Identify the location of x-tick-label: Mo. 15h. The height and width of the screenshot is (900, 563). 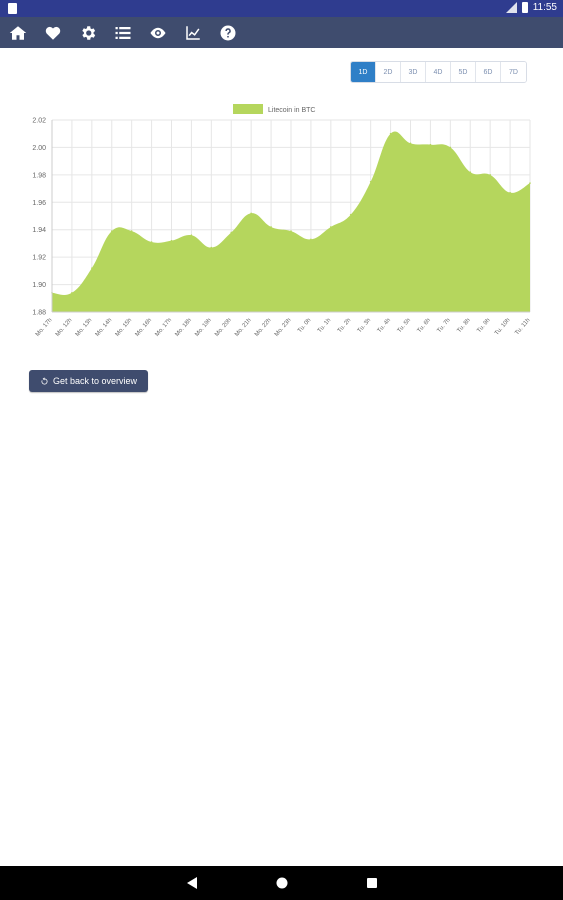
(124, 327).